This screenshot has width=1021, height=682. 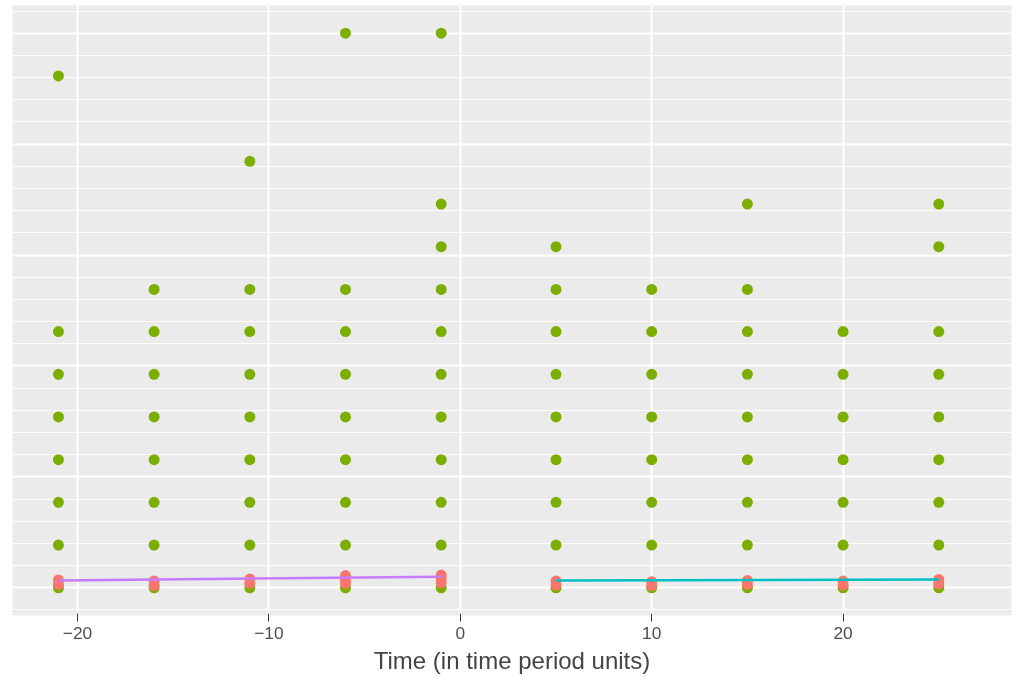 What do you see at coordinates (269, 632) in the screenshot?
I see `x-tick-label: −10` at bounding box center [269, 632].